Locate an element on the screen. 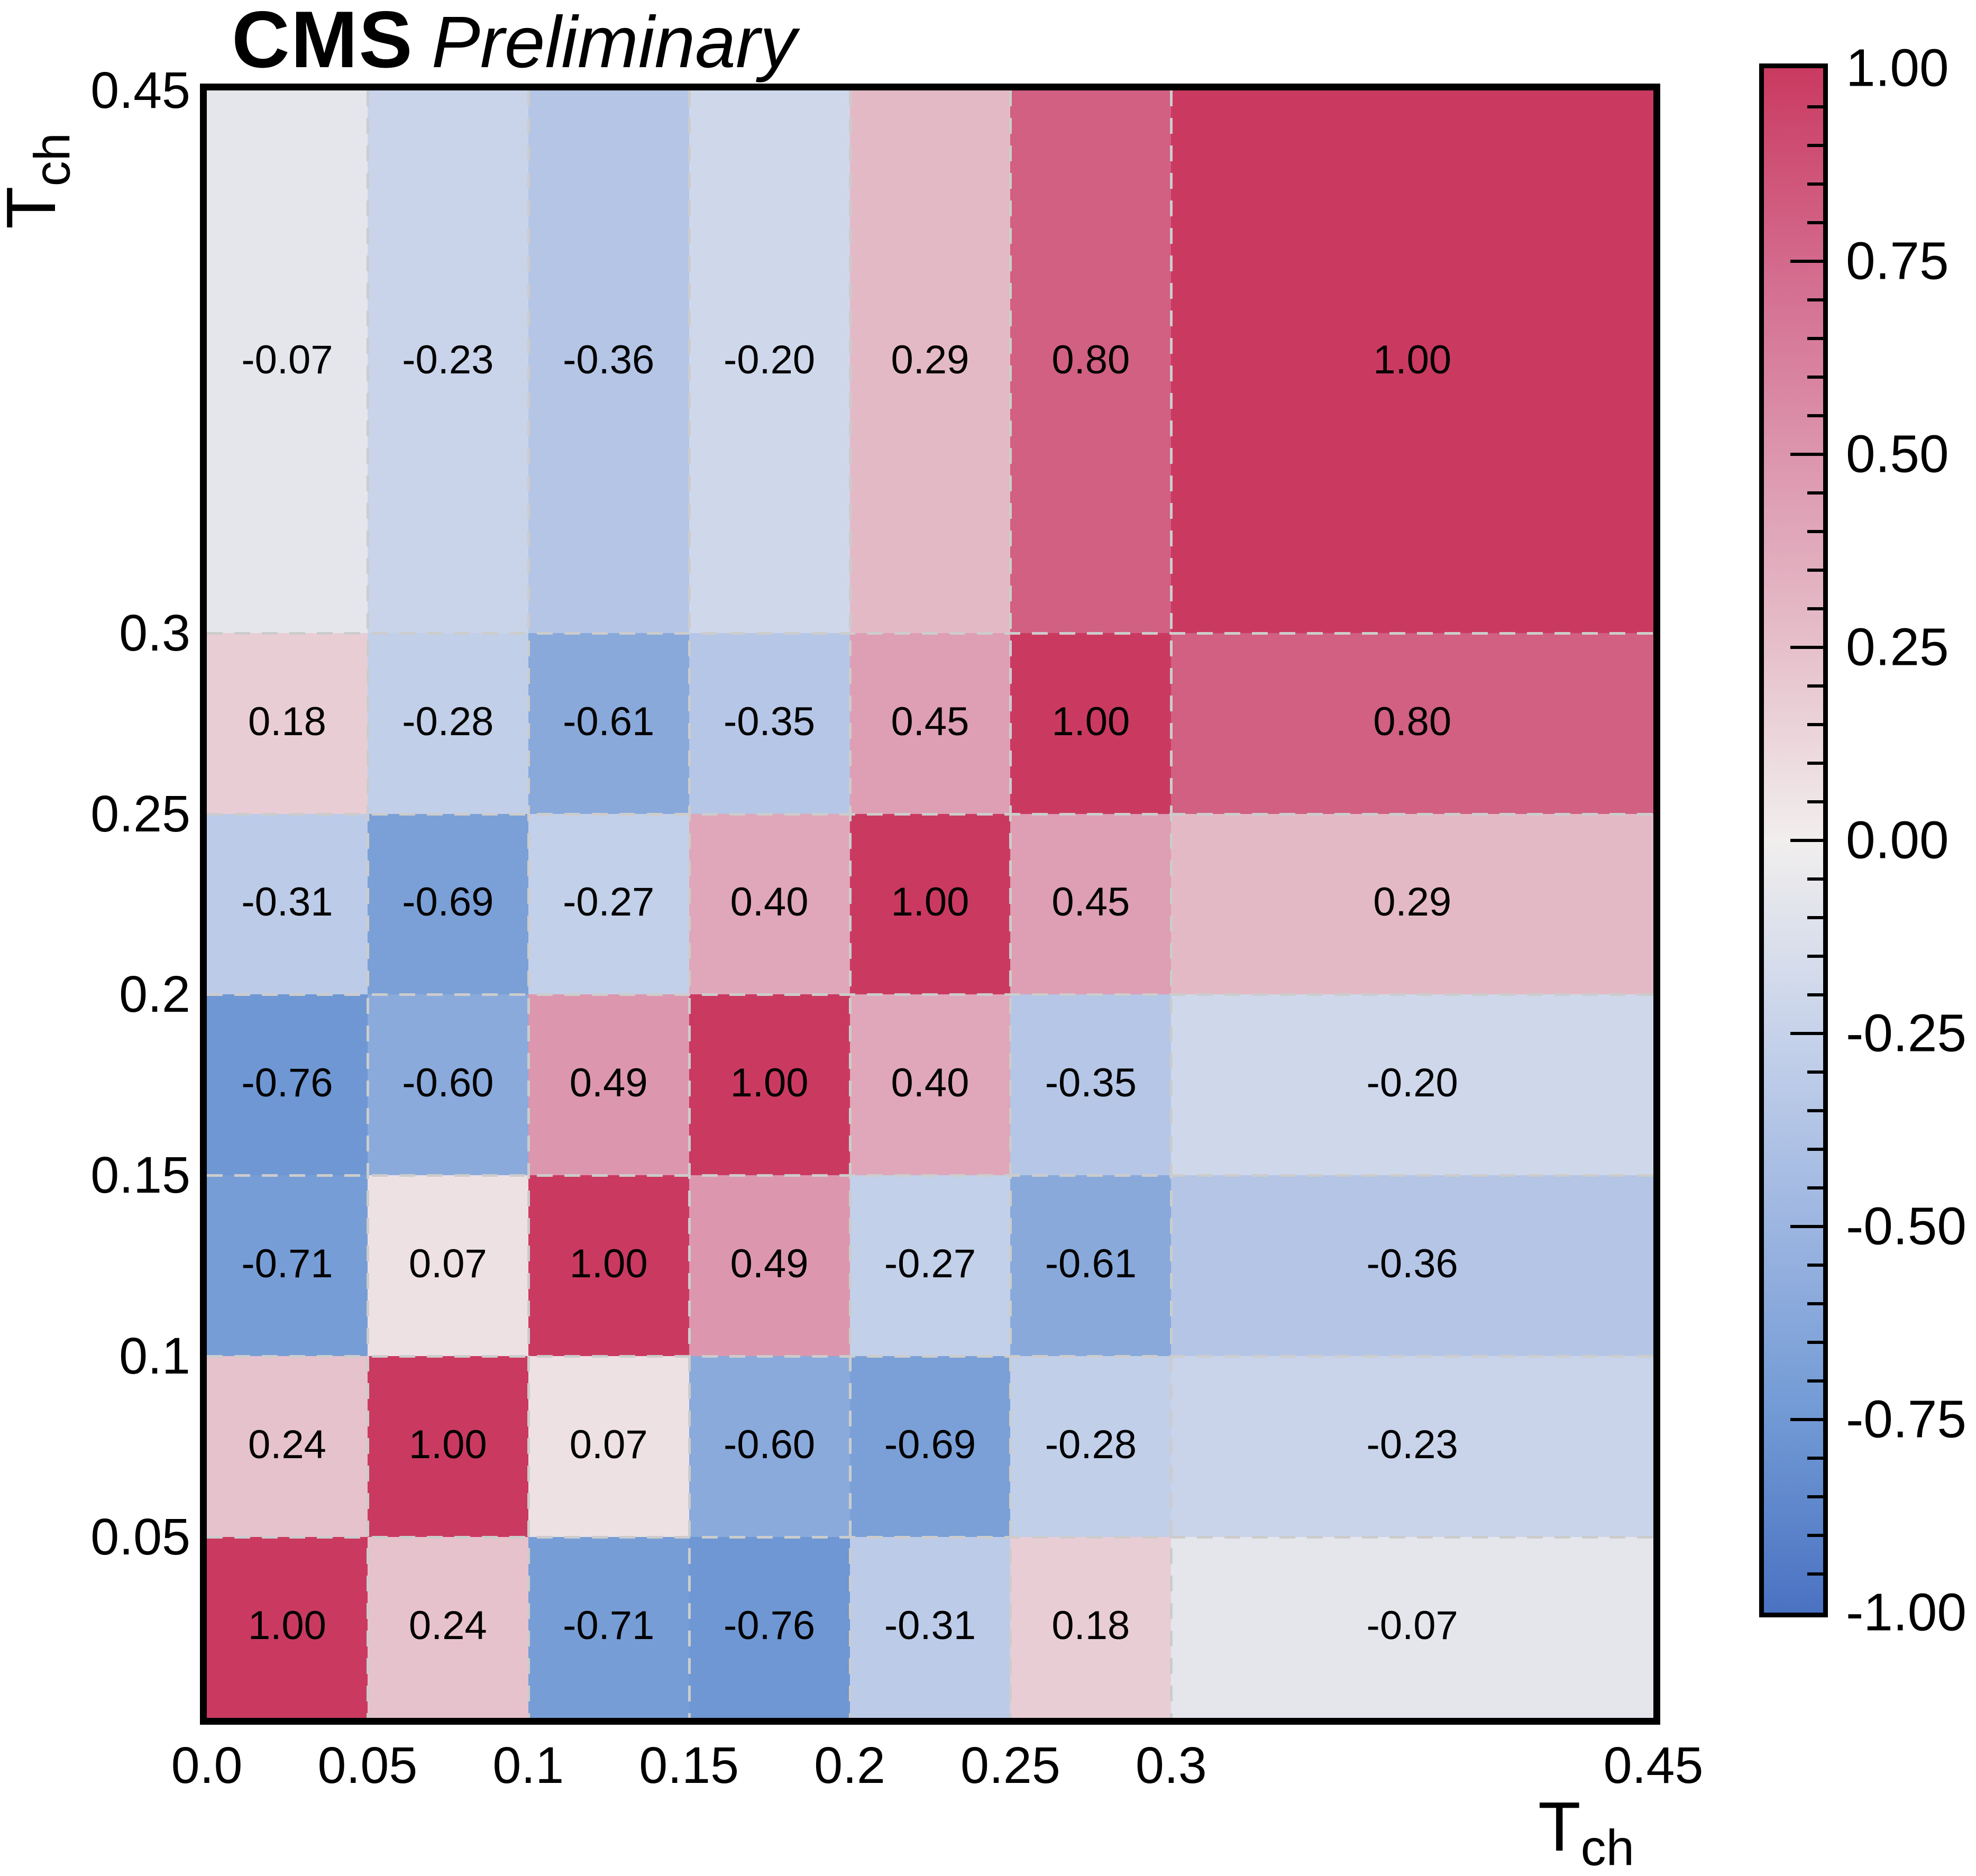 The width and height of the screenshot is (1976, 1876). x-tick-label: 0.15 is located at coordinates (689, 1765).